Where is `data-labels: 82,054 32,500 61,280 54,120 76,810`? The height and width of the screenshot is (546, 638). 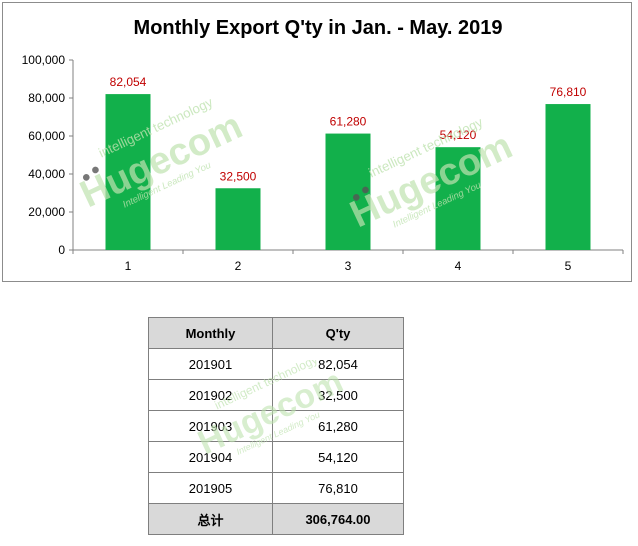 data-labels: 82,054 32,500 61,280 54,120 76,810 is located at coordinates (348, 129).